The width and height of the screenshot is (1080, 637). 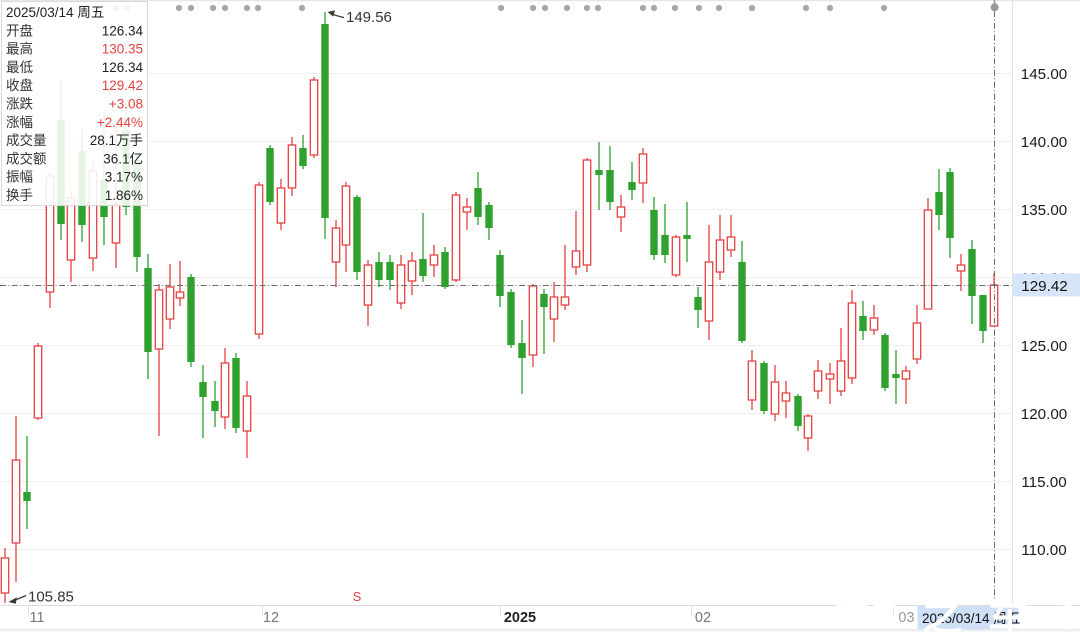 I want to click on svg-text: 02, so click(x=703, y=618).